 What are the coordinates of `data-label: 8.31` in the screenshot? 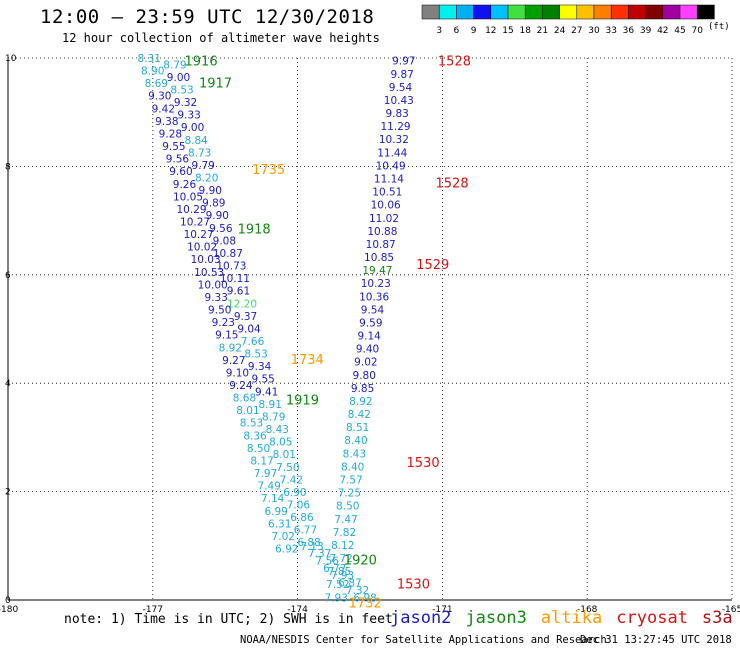 It's located at (149, 59).